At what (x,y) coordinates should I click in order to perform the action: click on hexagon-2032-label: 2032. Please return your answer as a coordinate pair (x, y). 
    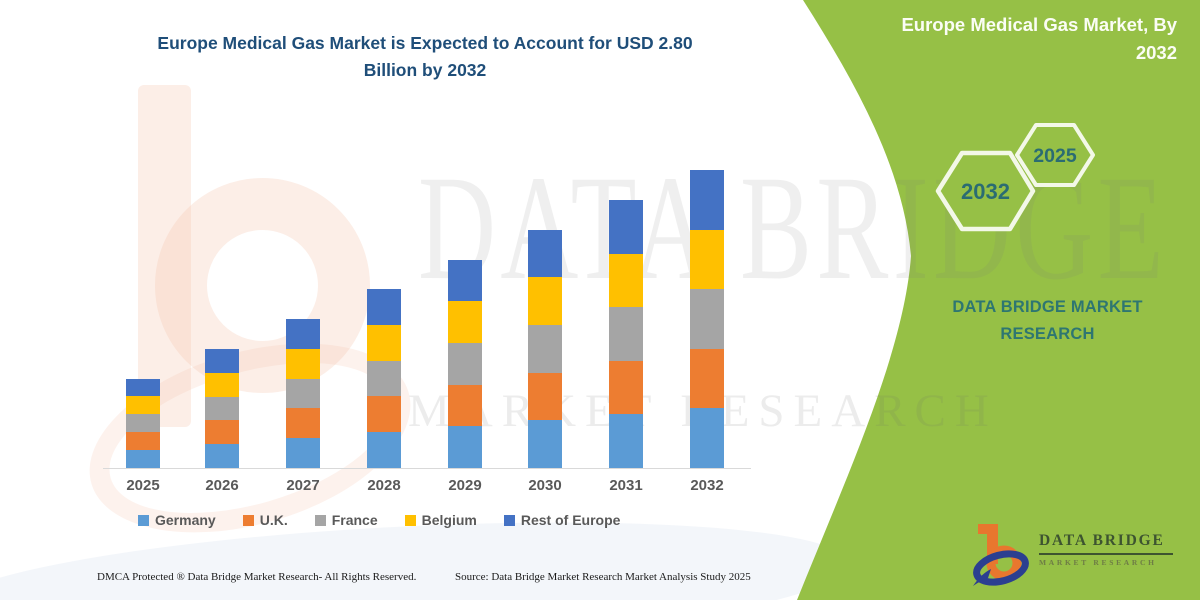
    Looking at the image, I should click on (985, 191).